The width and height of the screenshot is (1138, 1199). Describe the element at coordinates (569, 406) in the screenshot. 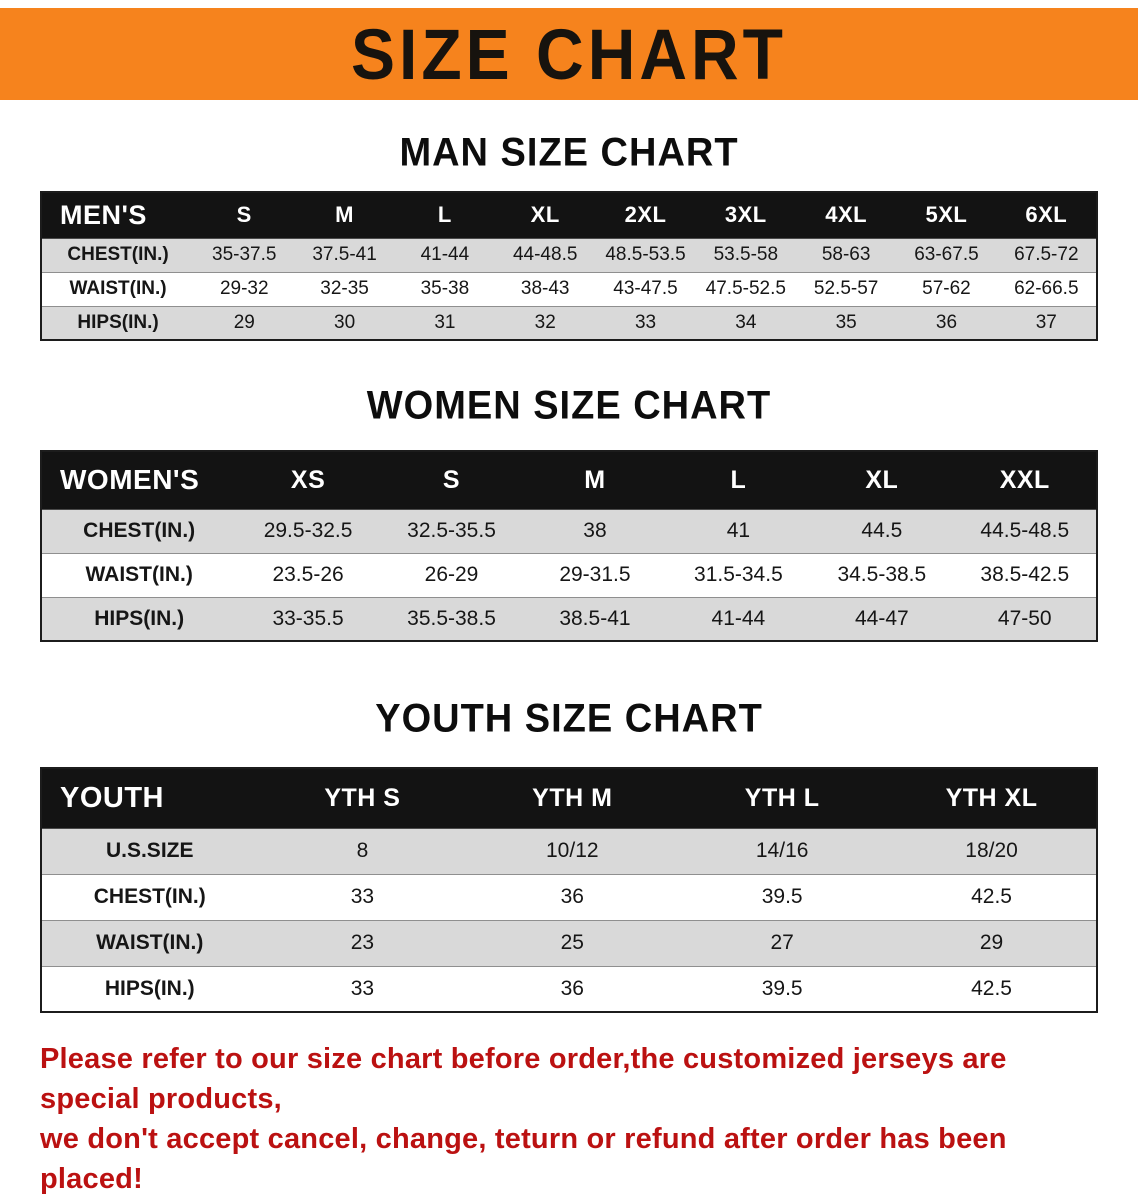

I see `women-chart-heading: WOMEN SIZE CHART` at that location.